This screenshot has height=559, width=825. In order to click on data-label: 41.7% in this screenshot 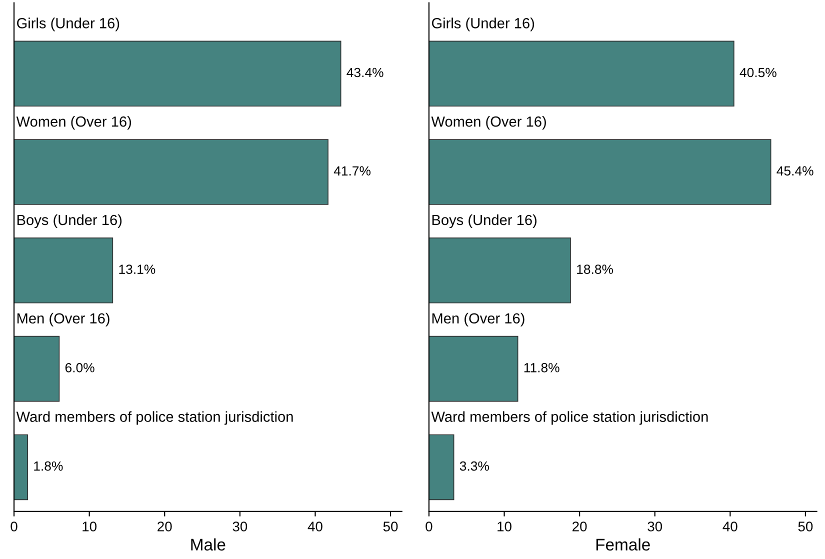, I will do `click(352, 171)`.